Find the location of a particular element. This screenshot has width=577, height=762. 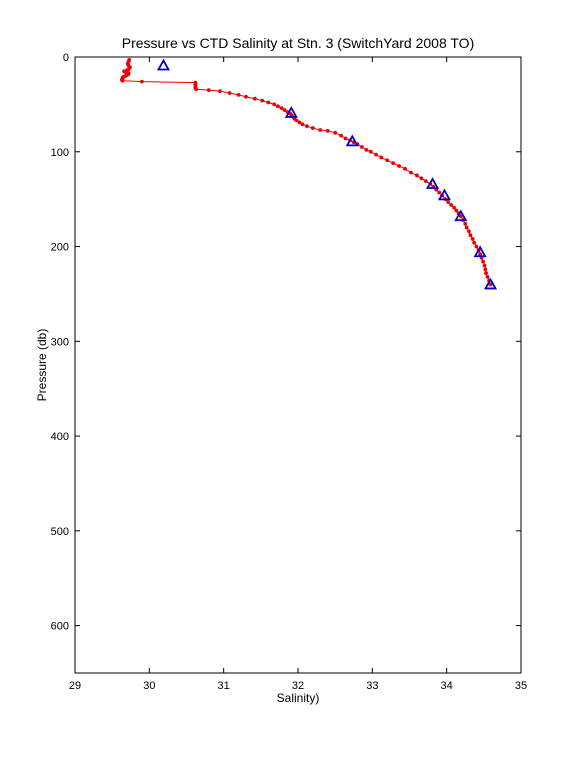

x-tick-label: 30 is located at coordinates (149, 686).